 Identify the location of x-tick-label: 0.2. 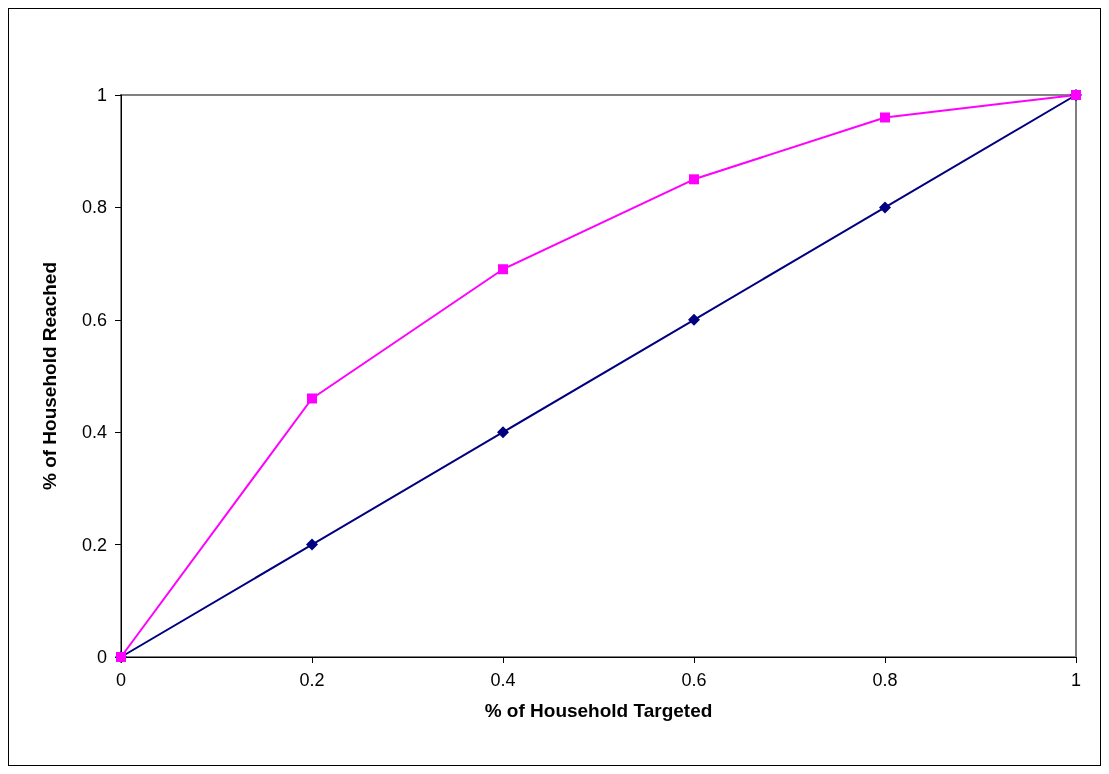
(312, 680).